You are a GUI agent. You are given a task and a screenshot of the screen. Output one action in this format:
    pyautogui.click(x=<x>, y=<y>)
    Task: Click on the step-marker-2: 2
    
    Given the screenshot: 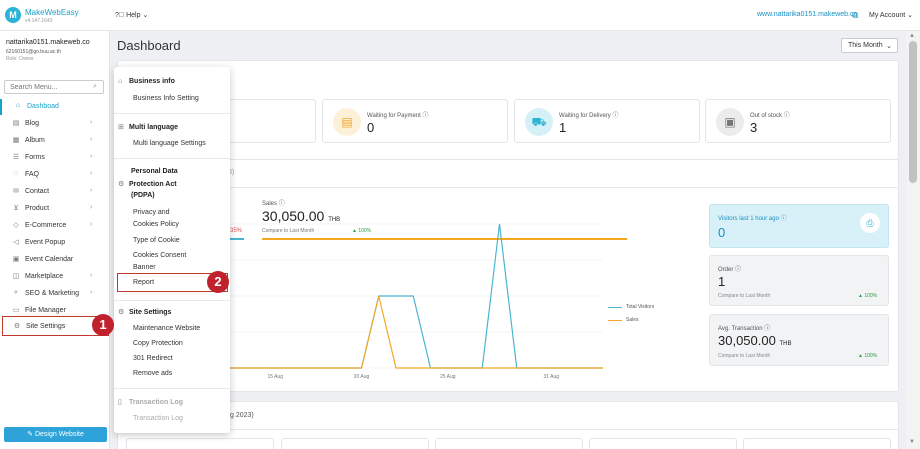 What is the action you would take?
    pyautogui.click(x=218, y=282)
    